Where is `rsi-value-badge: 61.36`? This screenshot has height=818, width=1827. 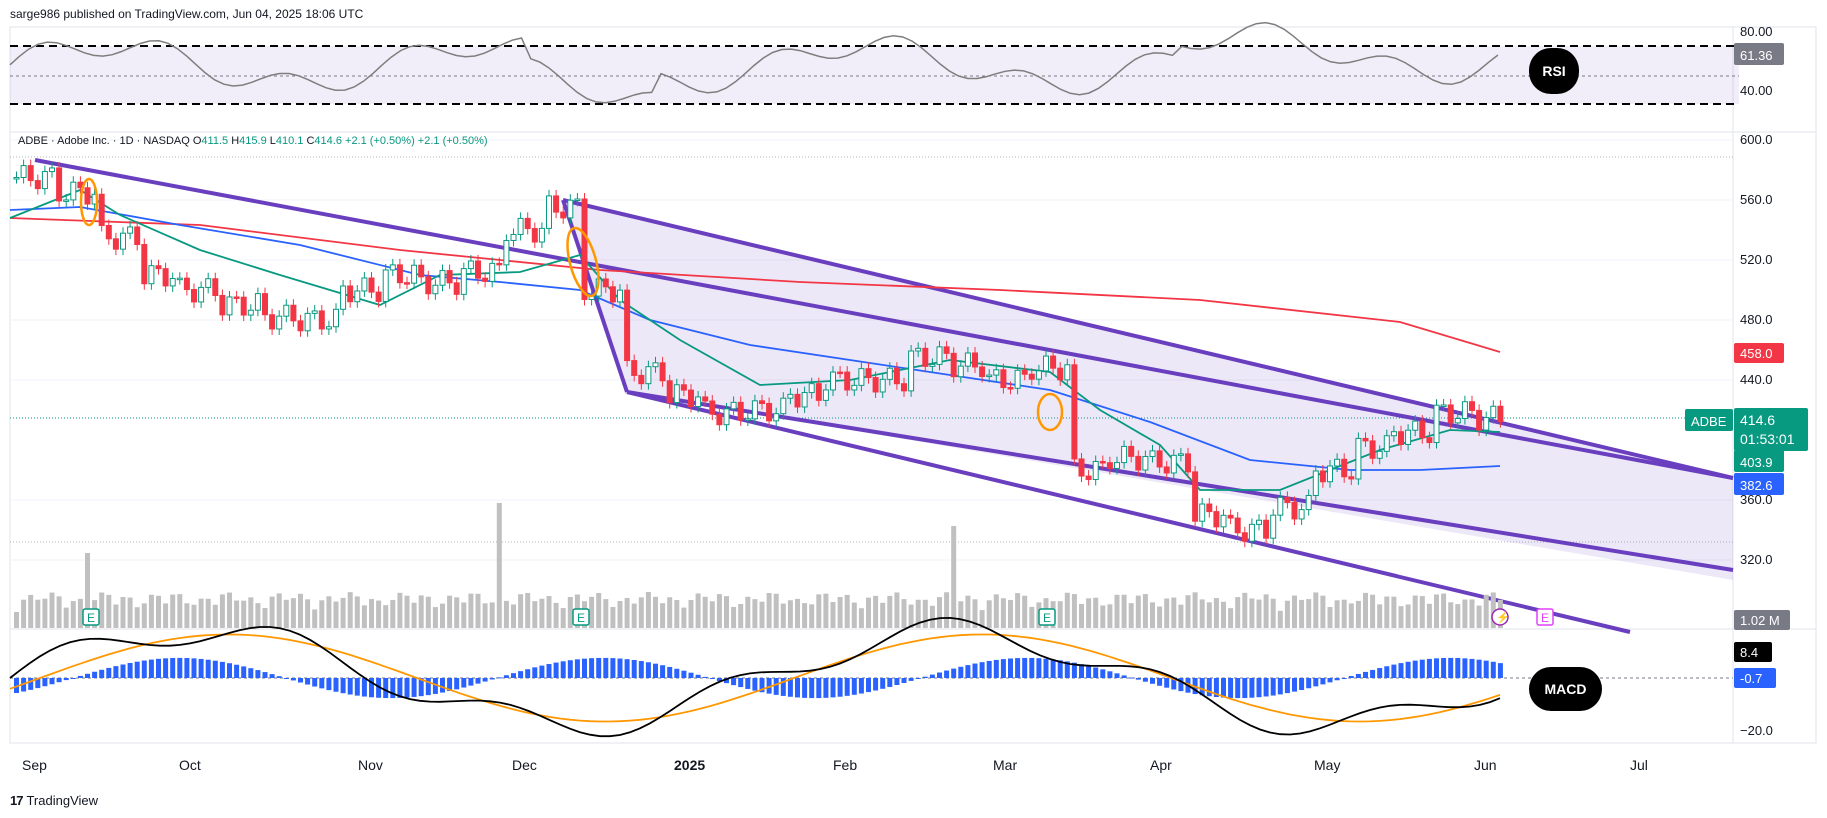
rsi-value-badge: 61.36 is located at coordinates (1756, 55).